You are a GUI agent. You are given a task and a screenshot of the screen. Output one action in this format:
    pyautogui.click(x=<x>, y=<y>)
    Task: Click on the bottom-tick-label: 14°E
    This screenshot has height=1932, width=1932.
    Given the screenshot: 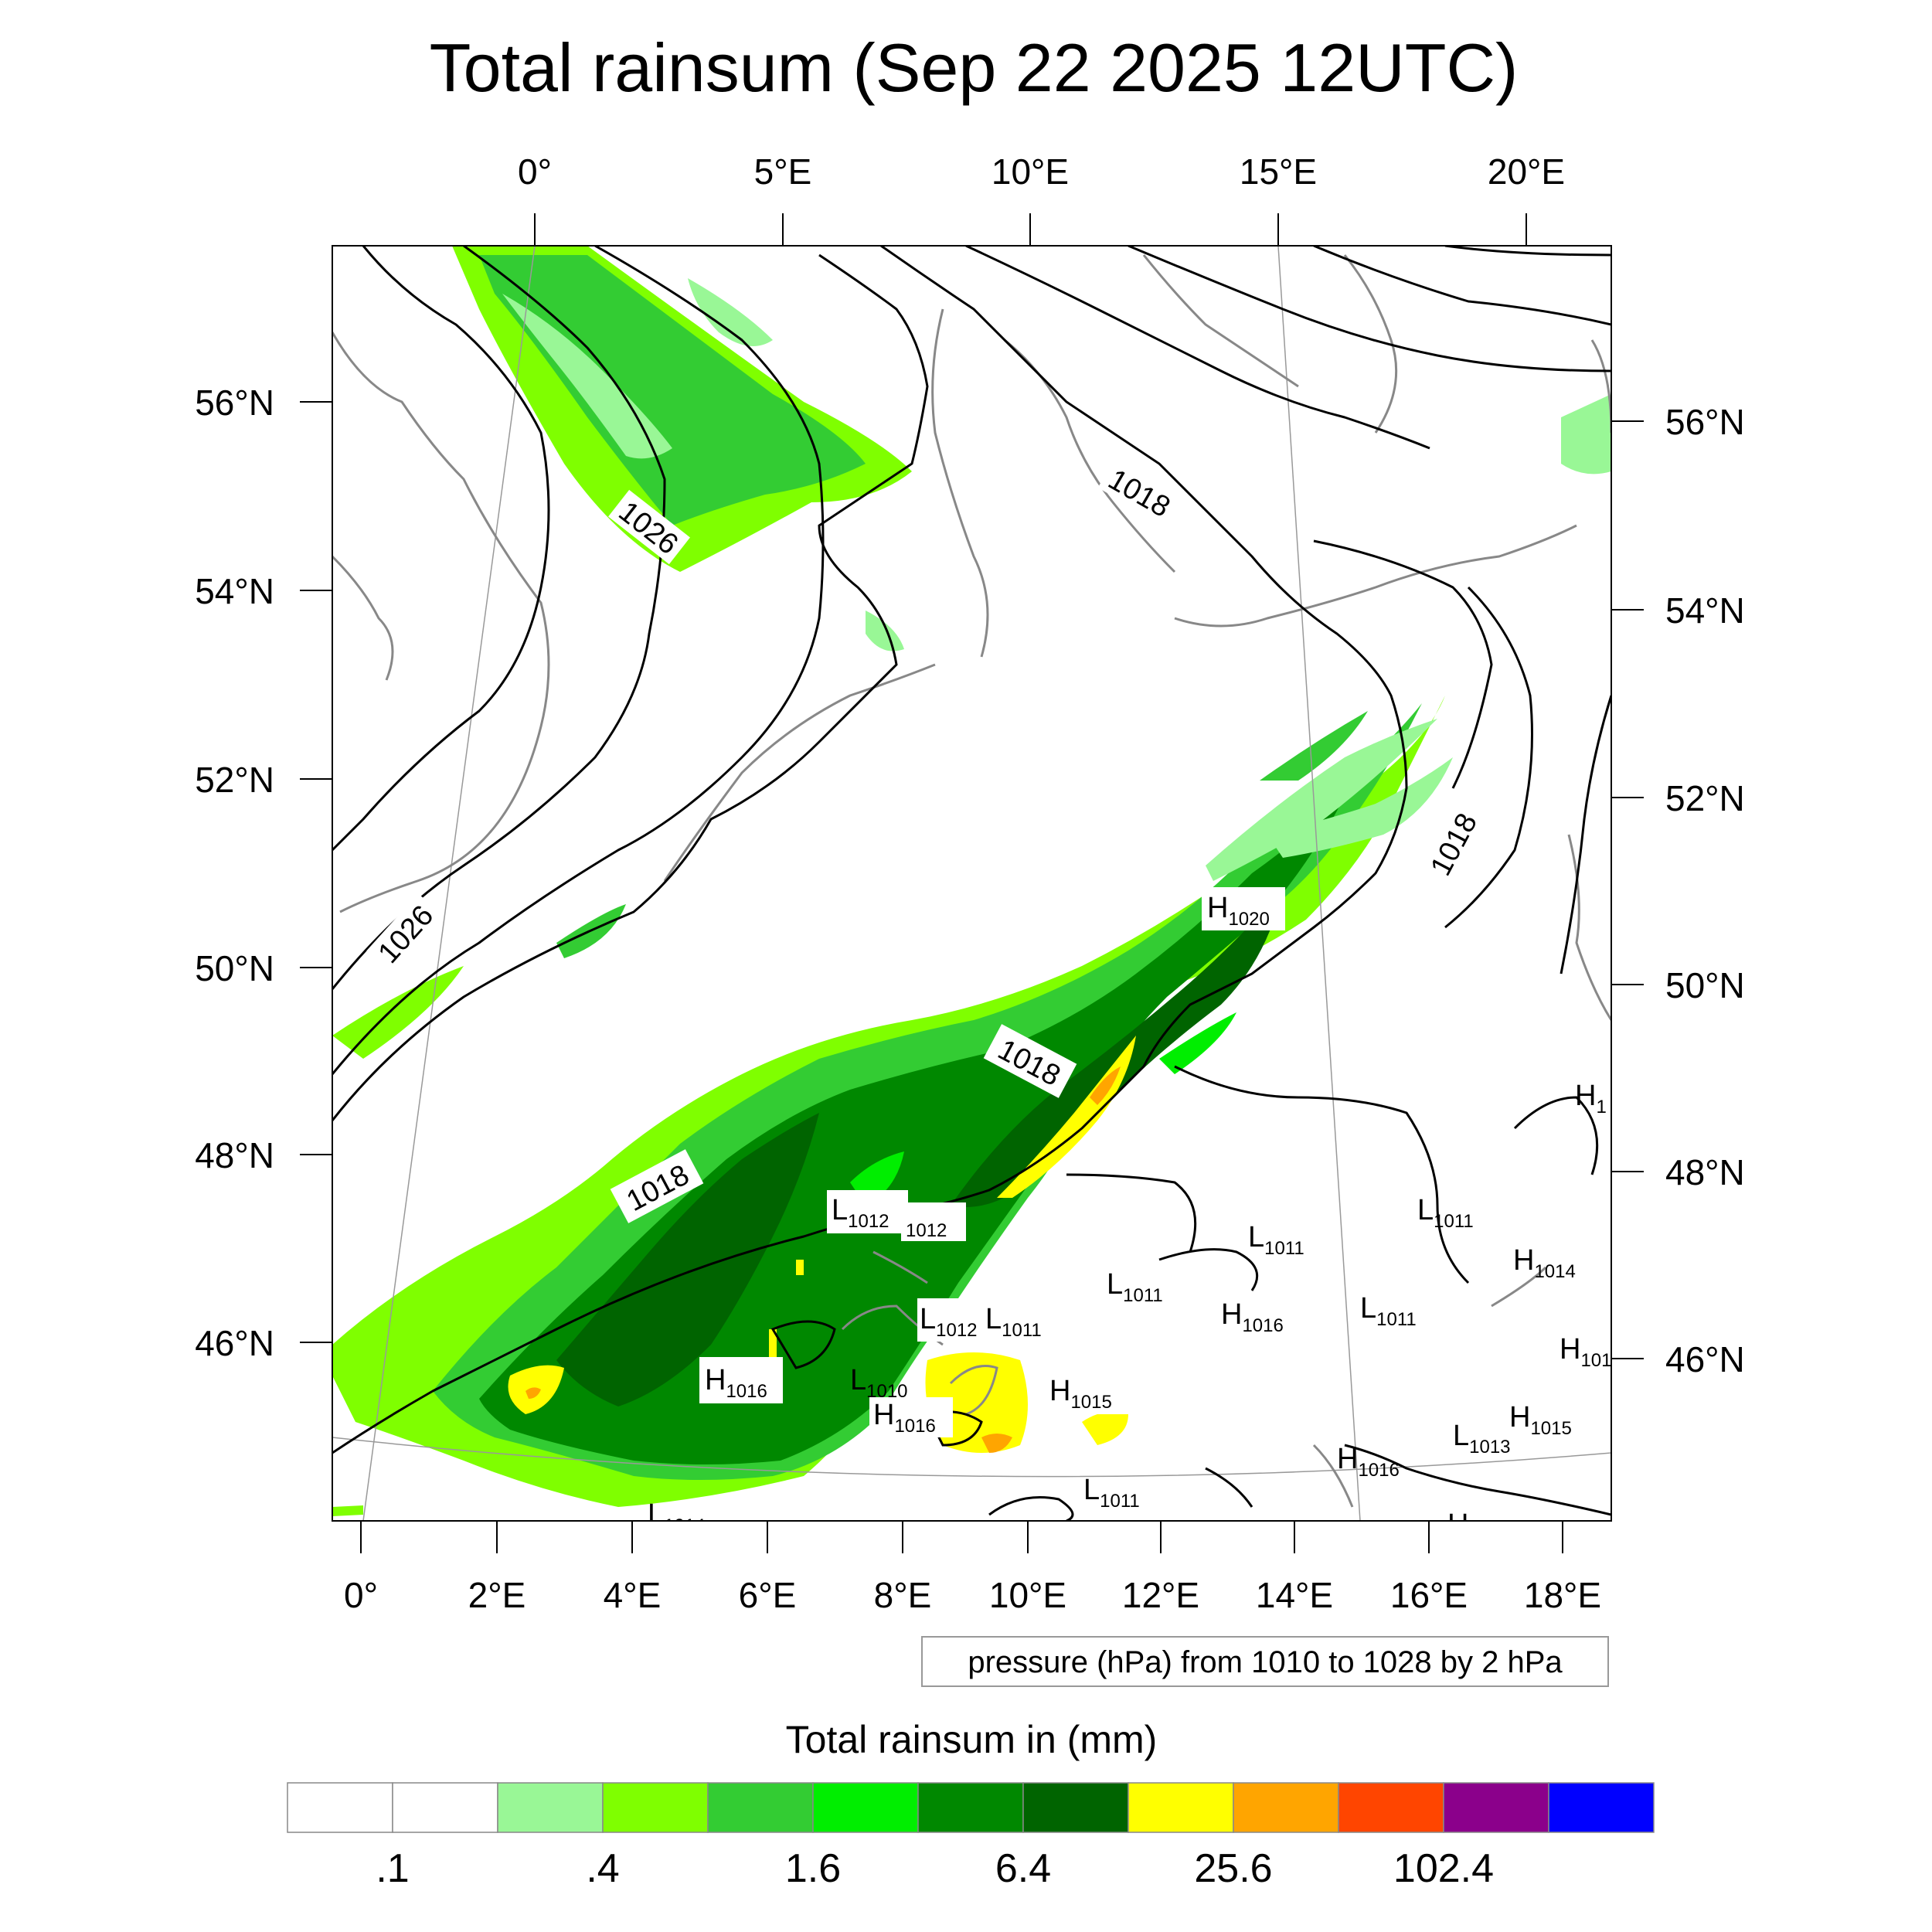 What is the action you would take?
    pyautogui.click(x=1295, y=1595)
    